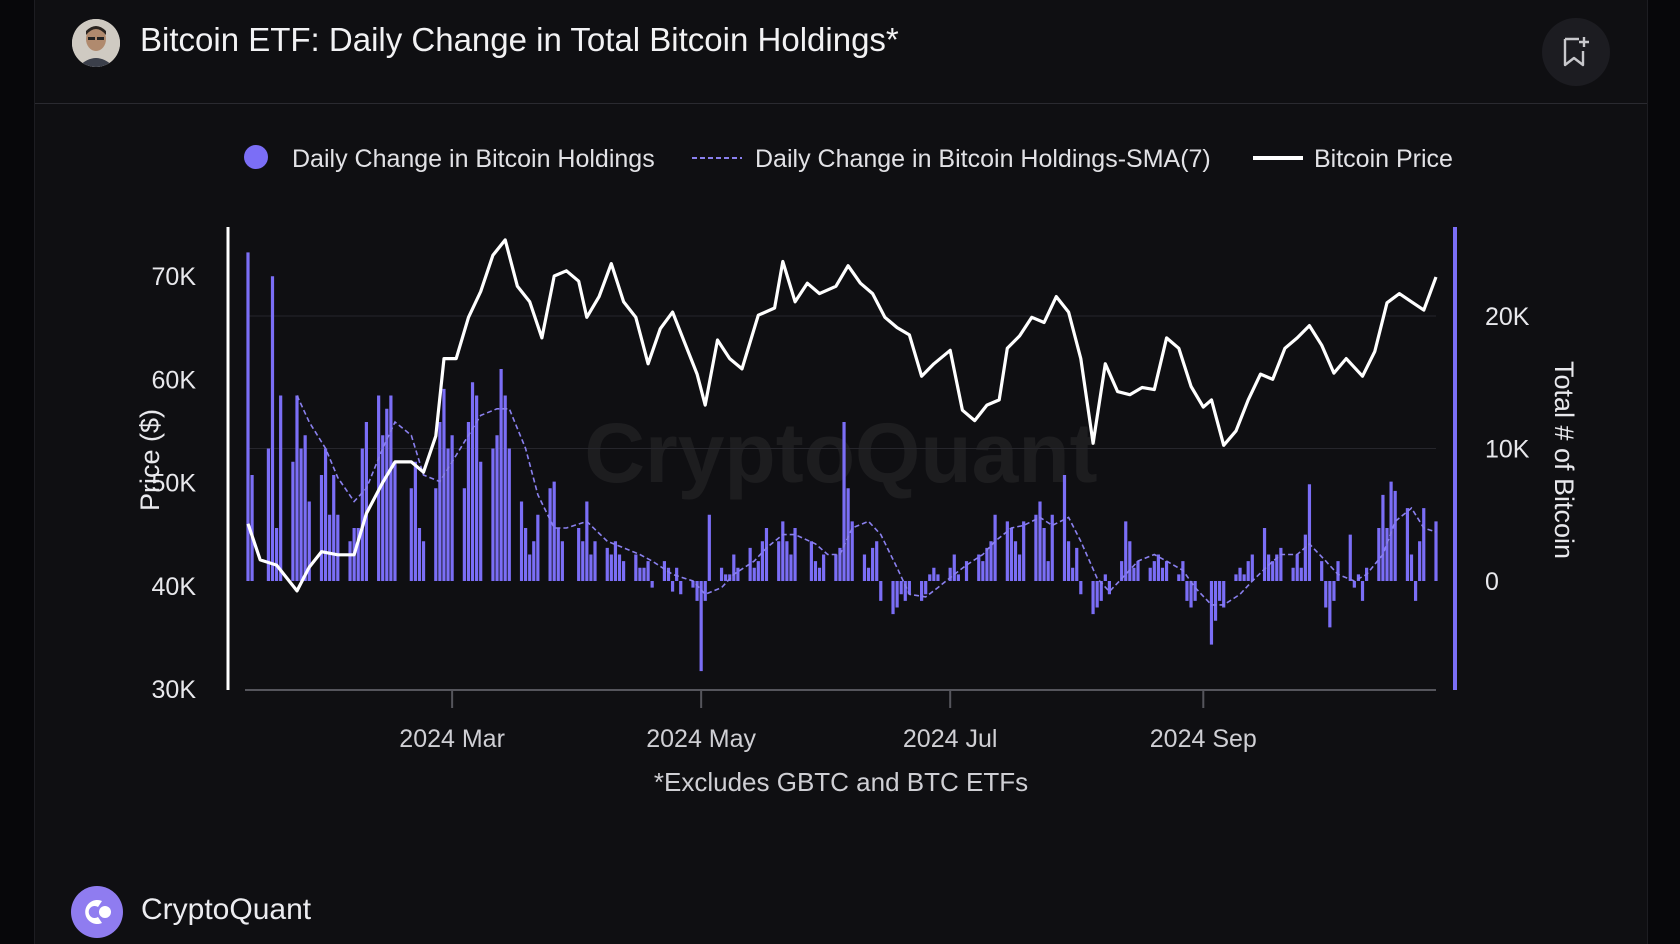  Describe the element at coordinates (842, 382) in the screenshot. I see `gridlines` at that location.